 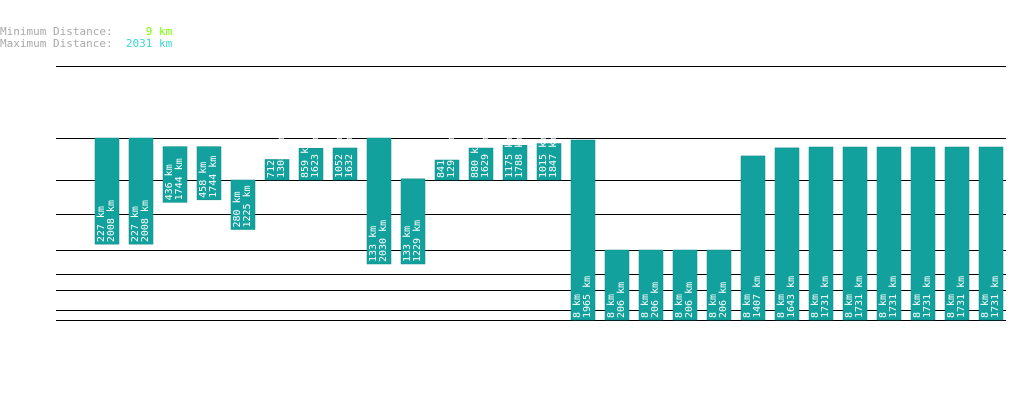 I want to click on bar-group: 8 km 1965 km, so click(x=583, y=230).